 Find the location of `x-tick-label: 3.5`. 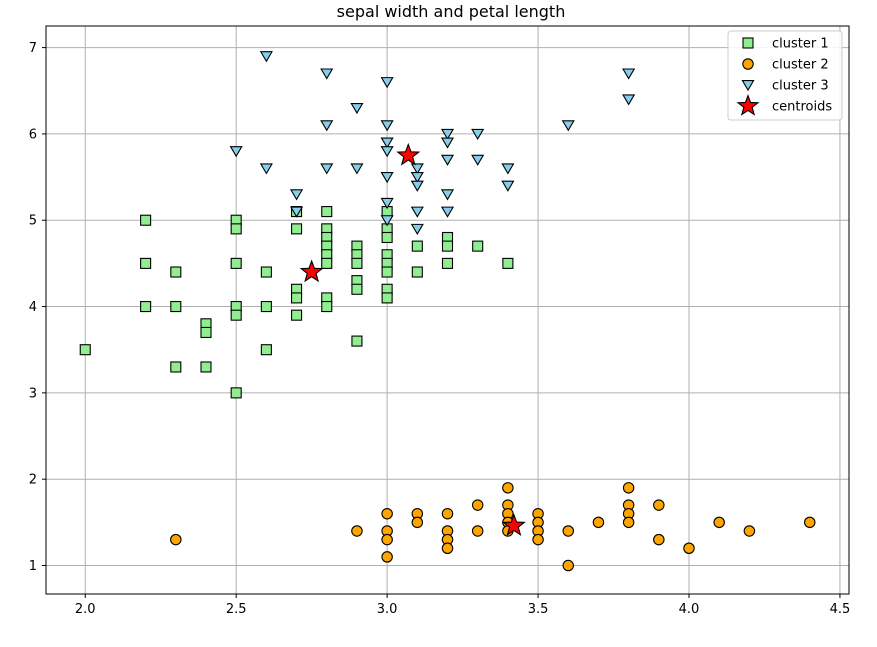

x-tick-label: 3.5 is located at coordinates (538, 609).